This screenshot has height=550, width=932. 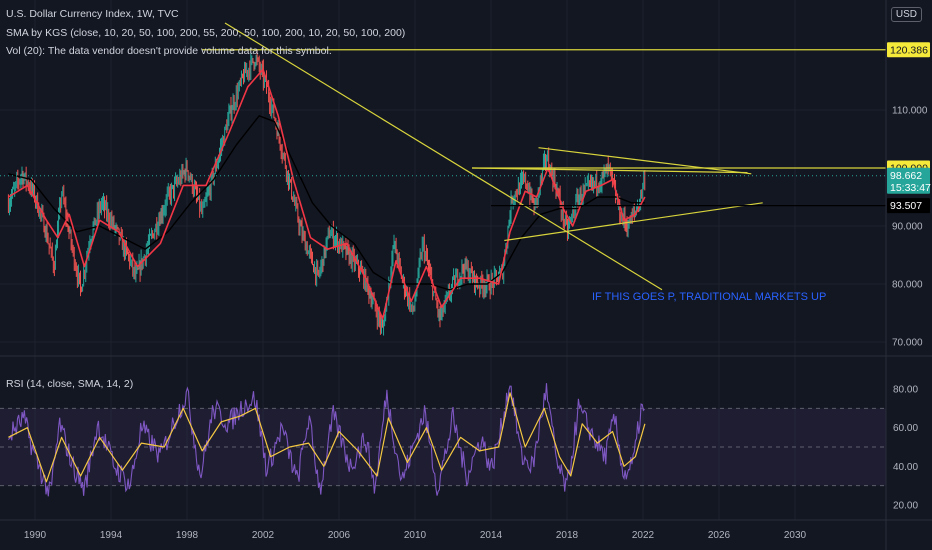 I want to click on time-tick-label: 2026, so click(x=719, y=535).